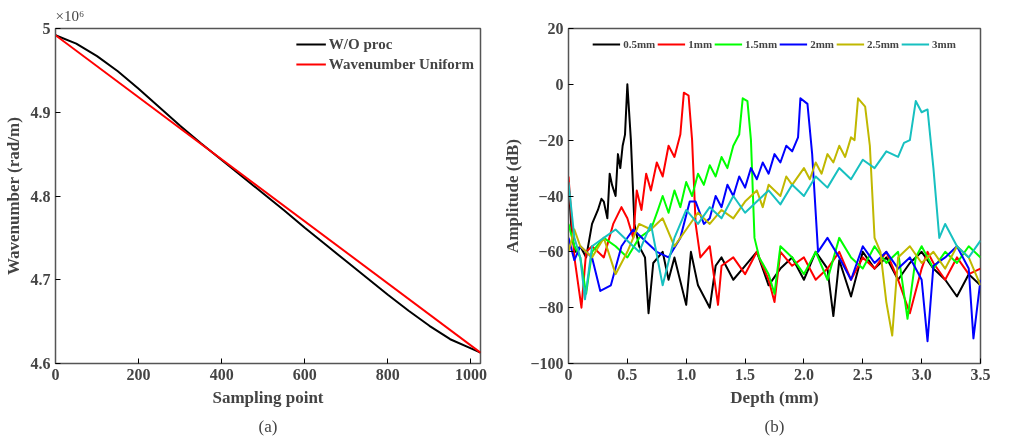 The height and width of the screenshot is (448, 1013). I want to click on x-tick-label: 3.5, so click(980, 374).